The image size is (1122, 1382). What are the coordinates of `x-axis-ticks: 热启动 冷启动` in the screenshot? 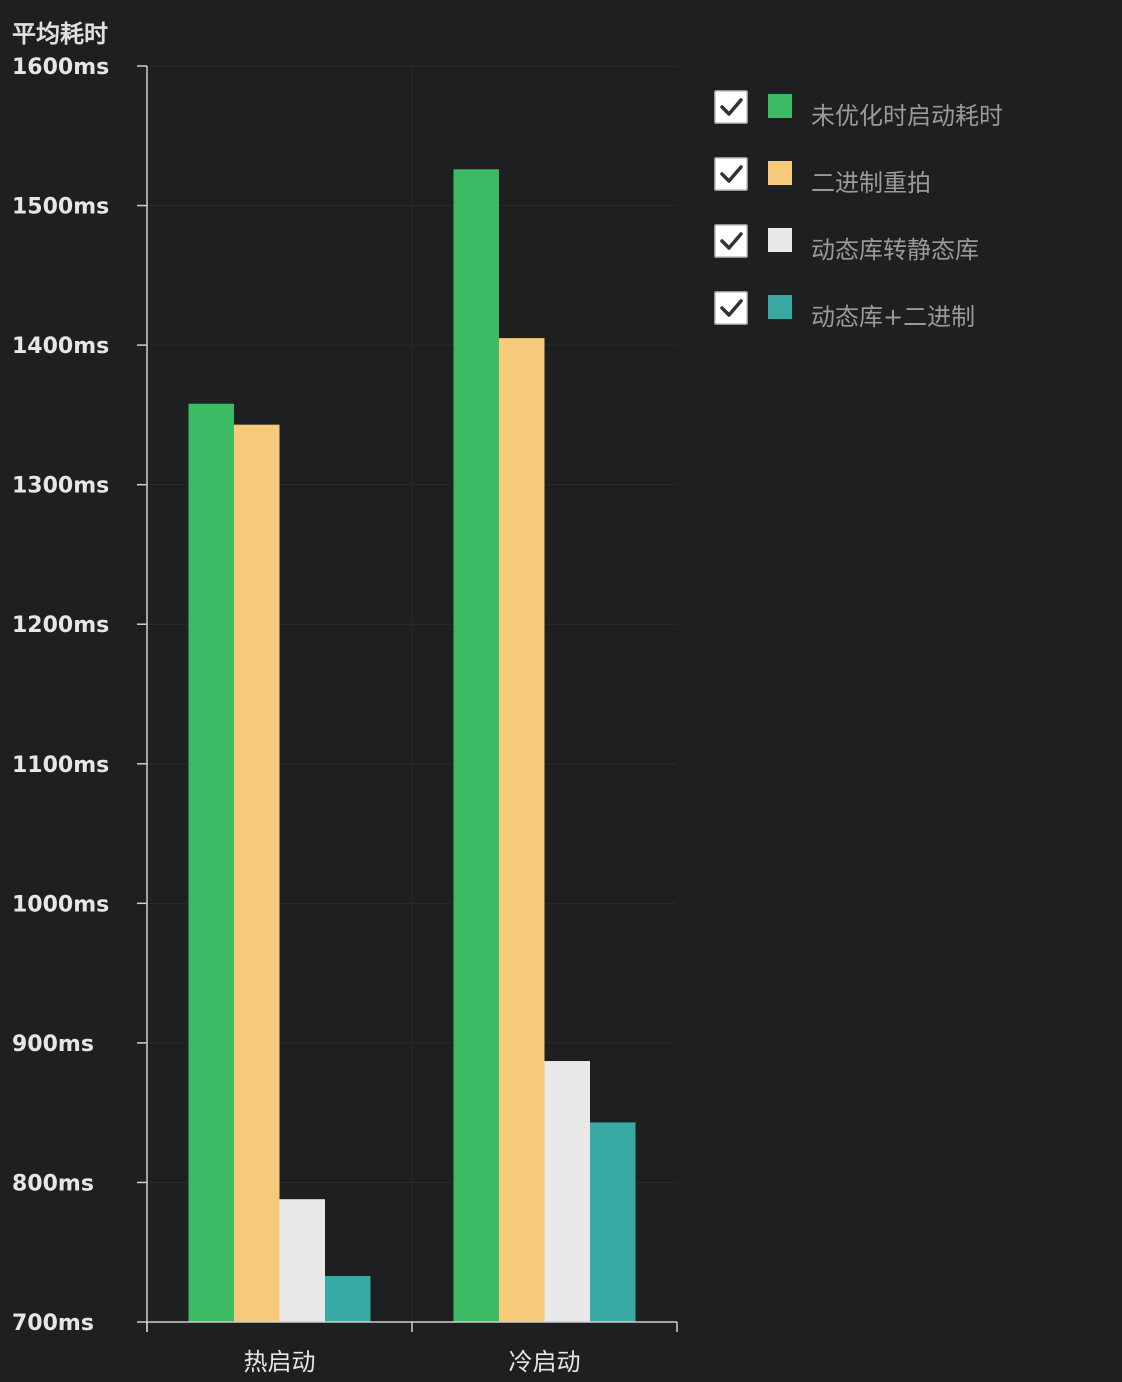 It's located at (412, 1349).